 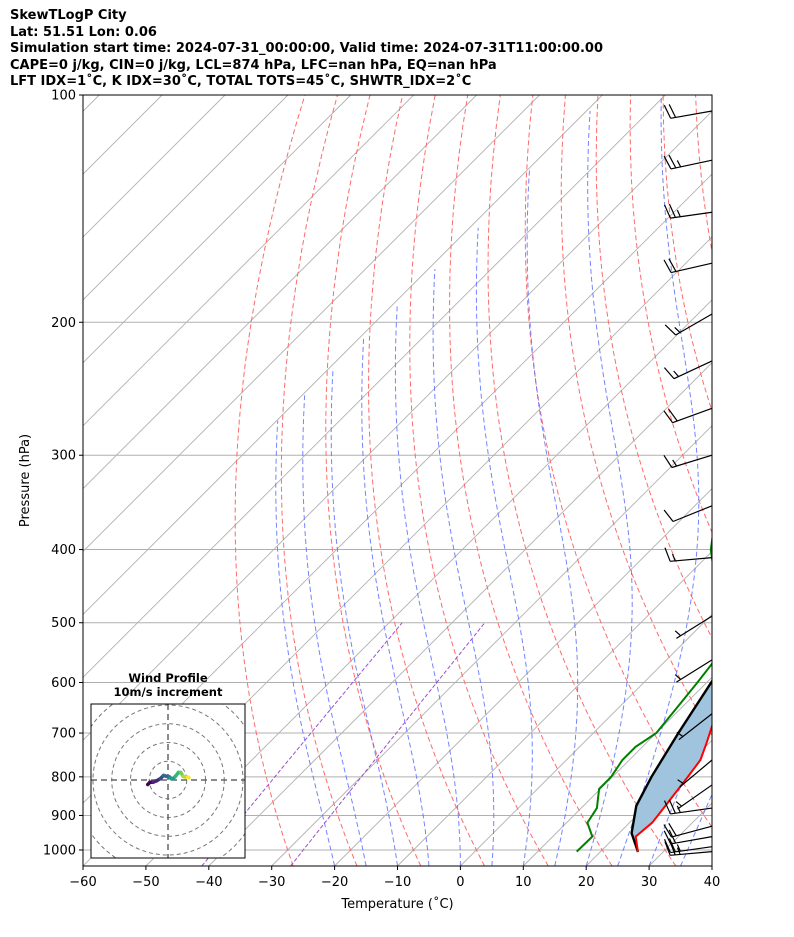 I want to click on parcel-profile-line, so click(x=671, y=766).